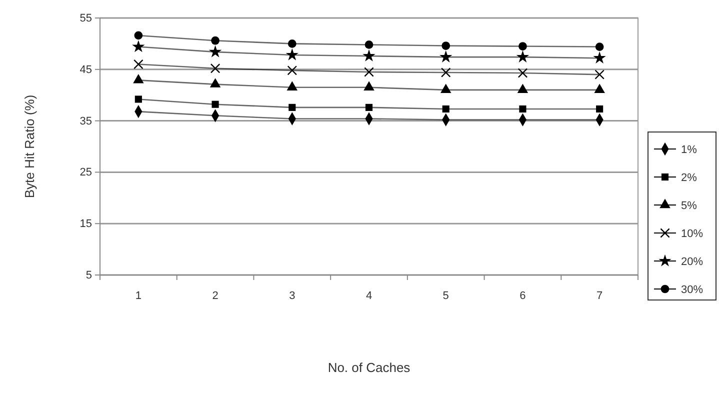  I want to click on y-tick-label: 55, so click(86, 18).